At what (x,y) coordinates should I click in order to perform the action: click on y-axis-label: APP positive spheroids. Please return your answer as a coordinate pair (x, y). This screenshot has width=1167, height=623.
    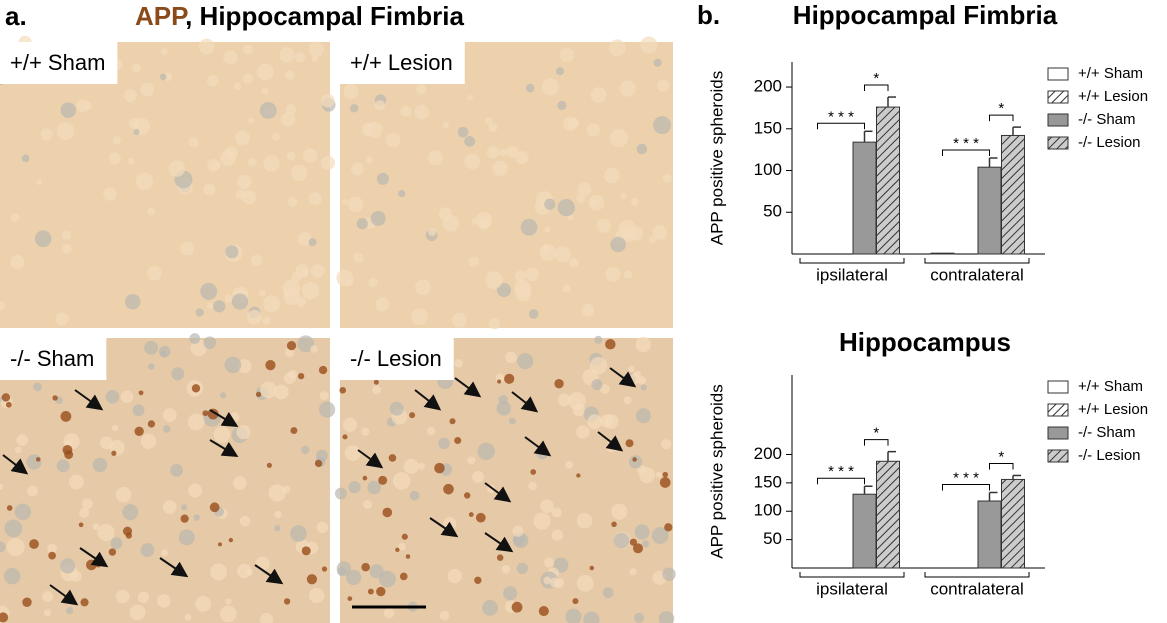
    Looking at the image, I should click on (716, 158).